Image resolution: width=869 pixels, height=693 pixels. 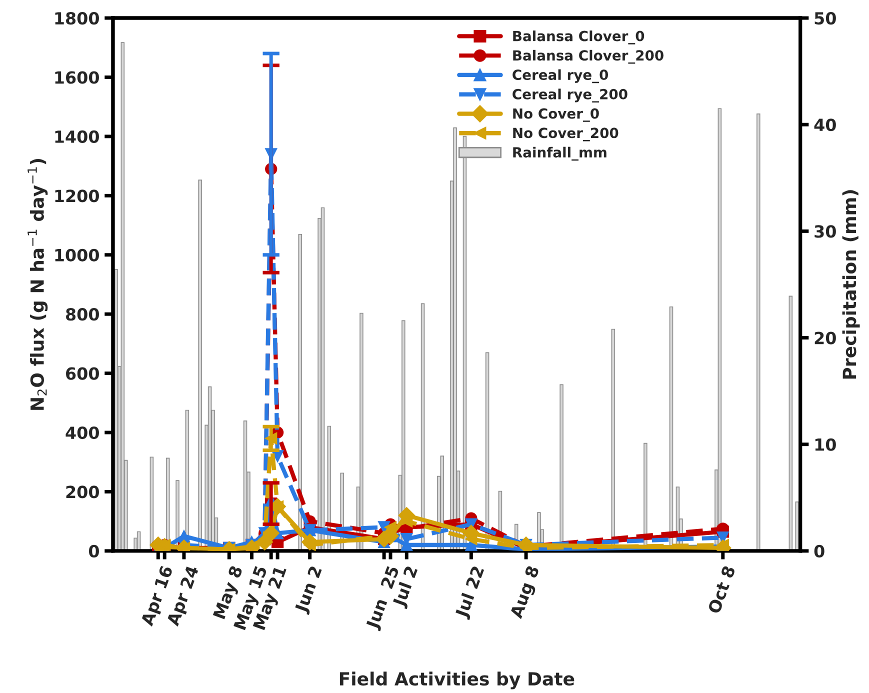 I want to click on legend-label: Balansa Clover_200, so click(x=588, y=57).